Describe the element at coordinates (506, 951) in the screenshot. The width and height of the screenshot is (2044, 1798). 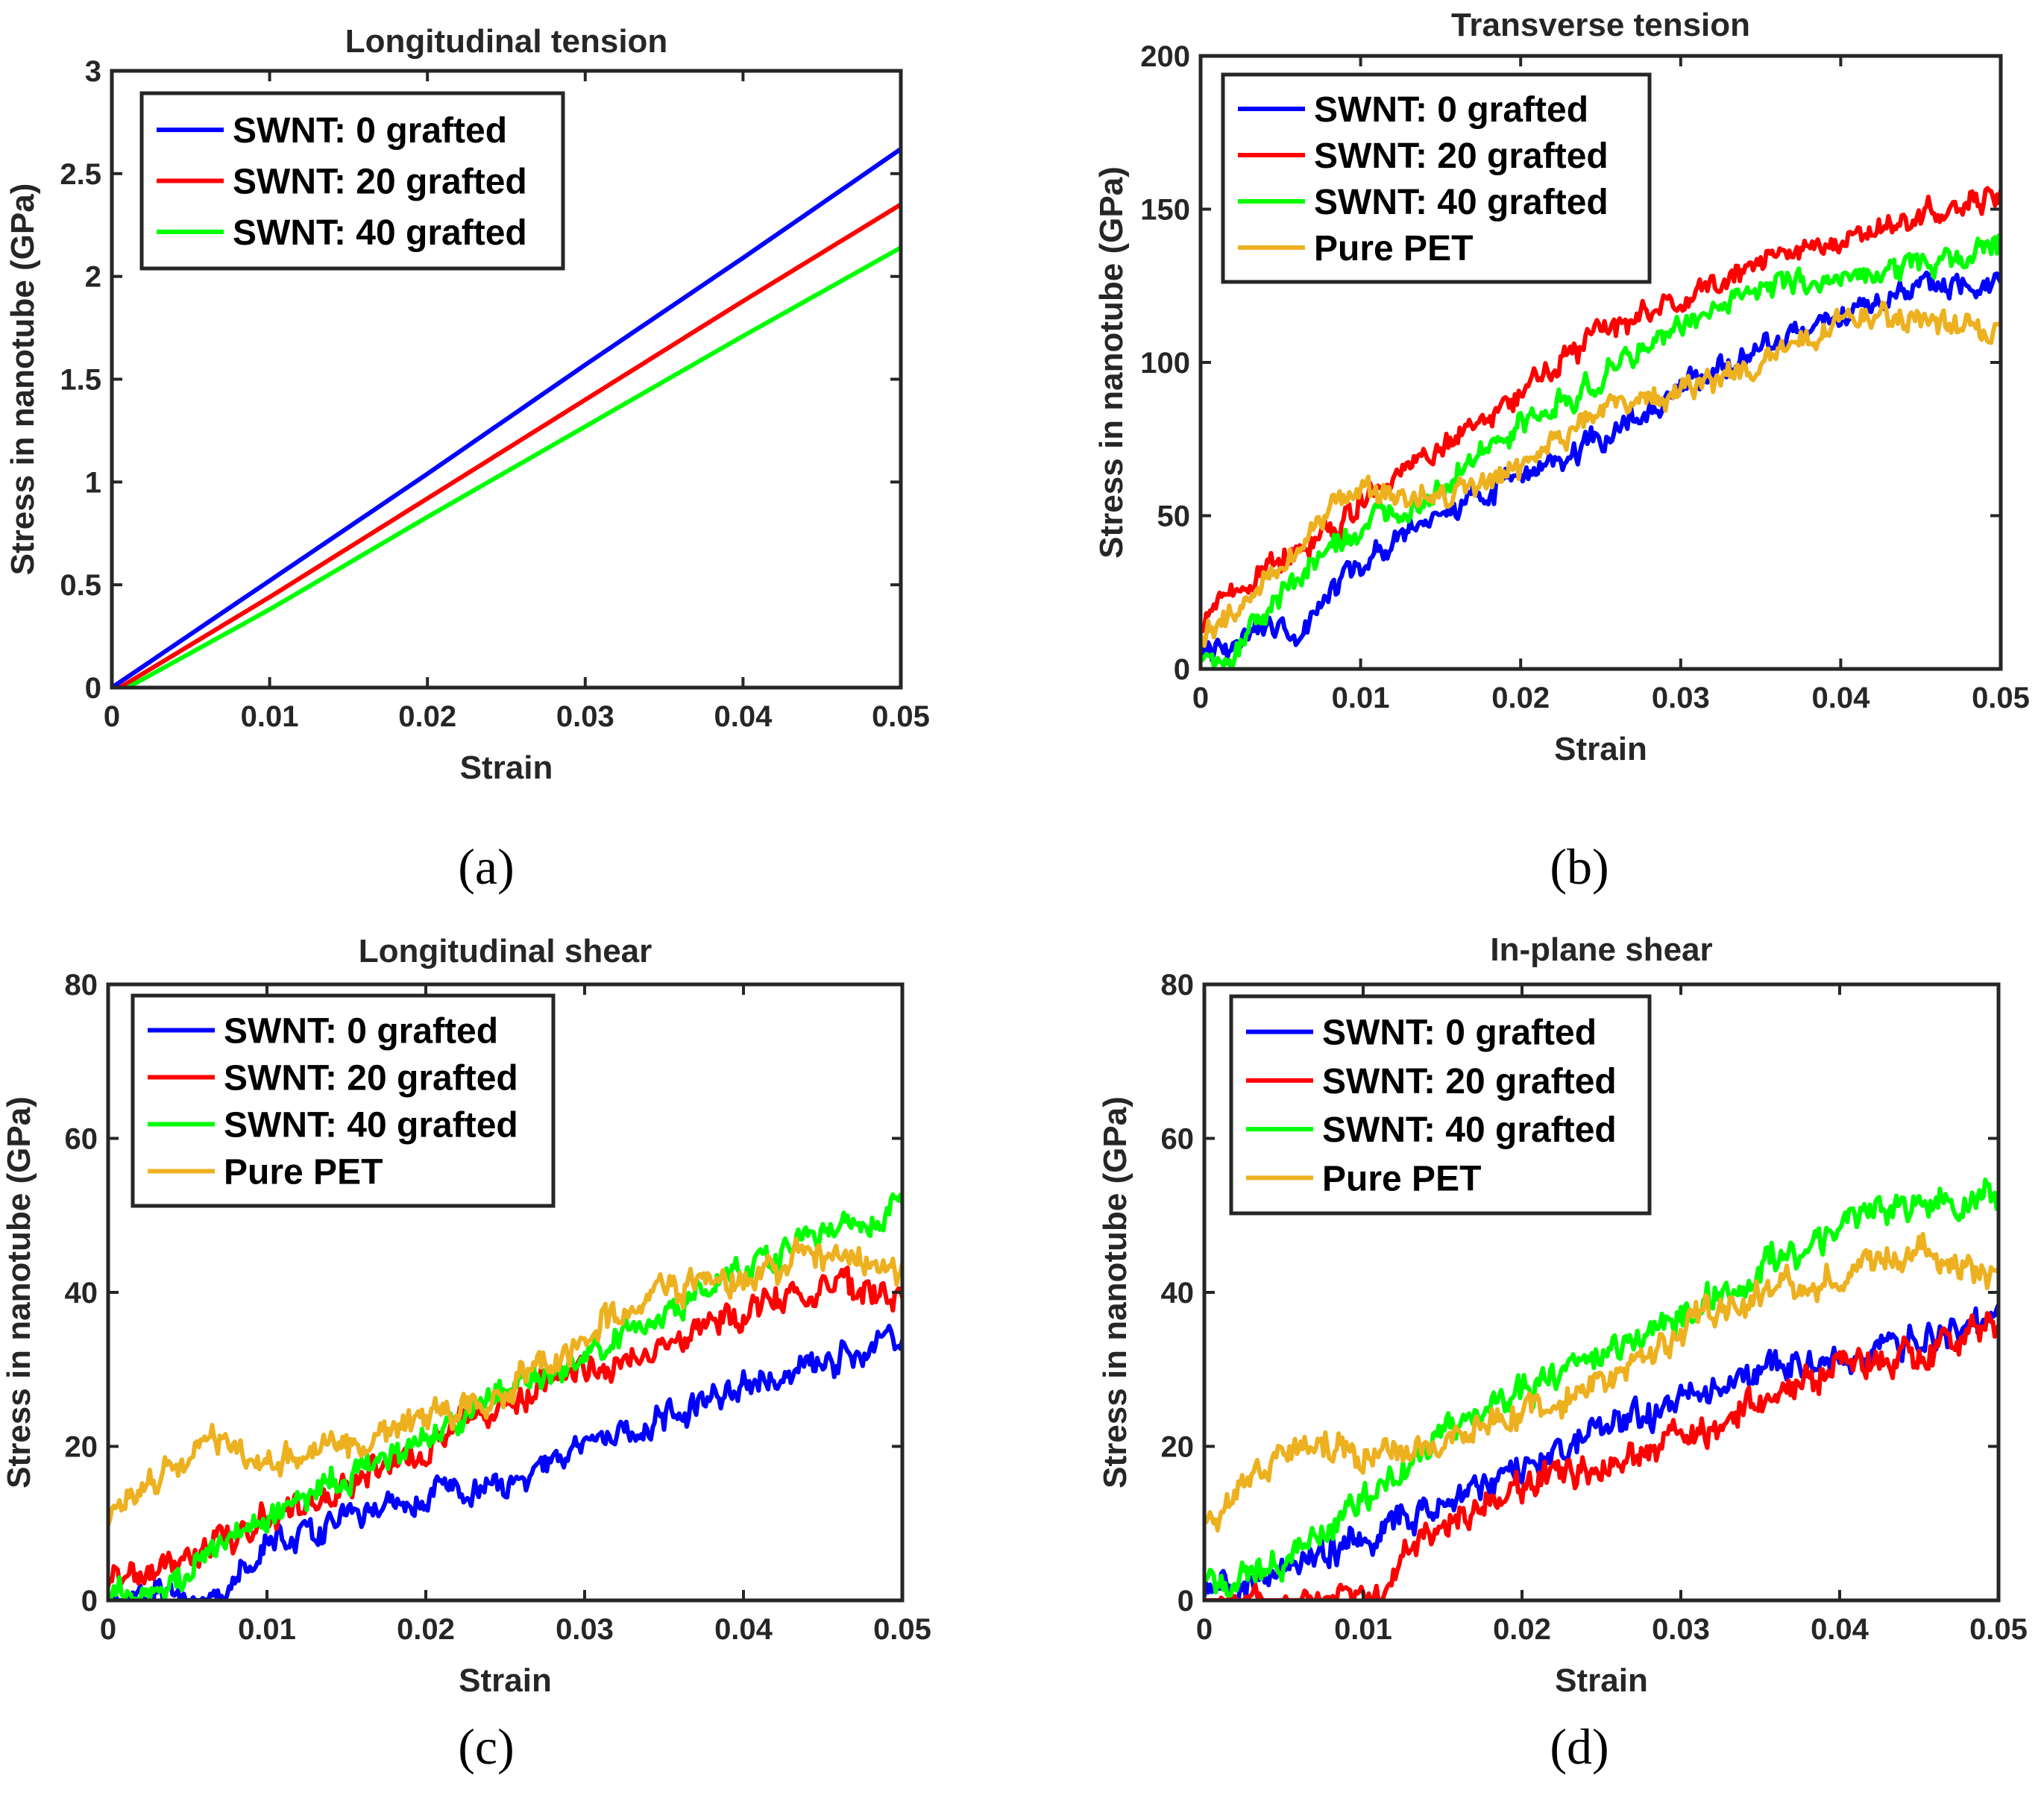
I see `chart-title: Longitudinal shear` at that location.